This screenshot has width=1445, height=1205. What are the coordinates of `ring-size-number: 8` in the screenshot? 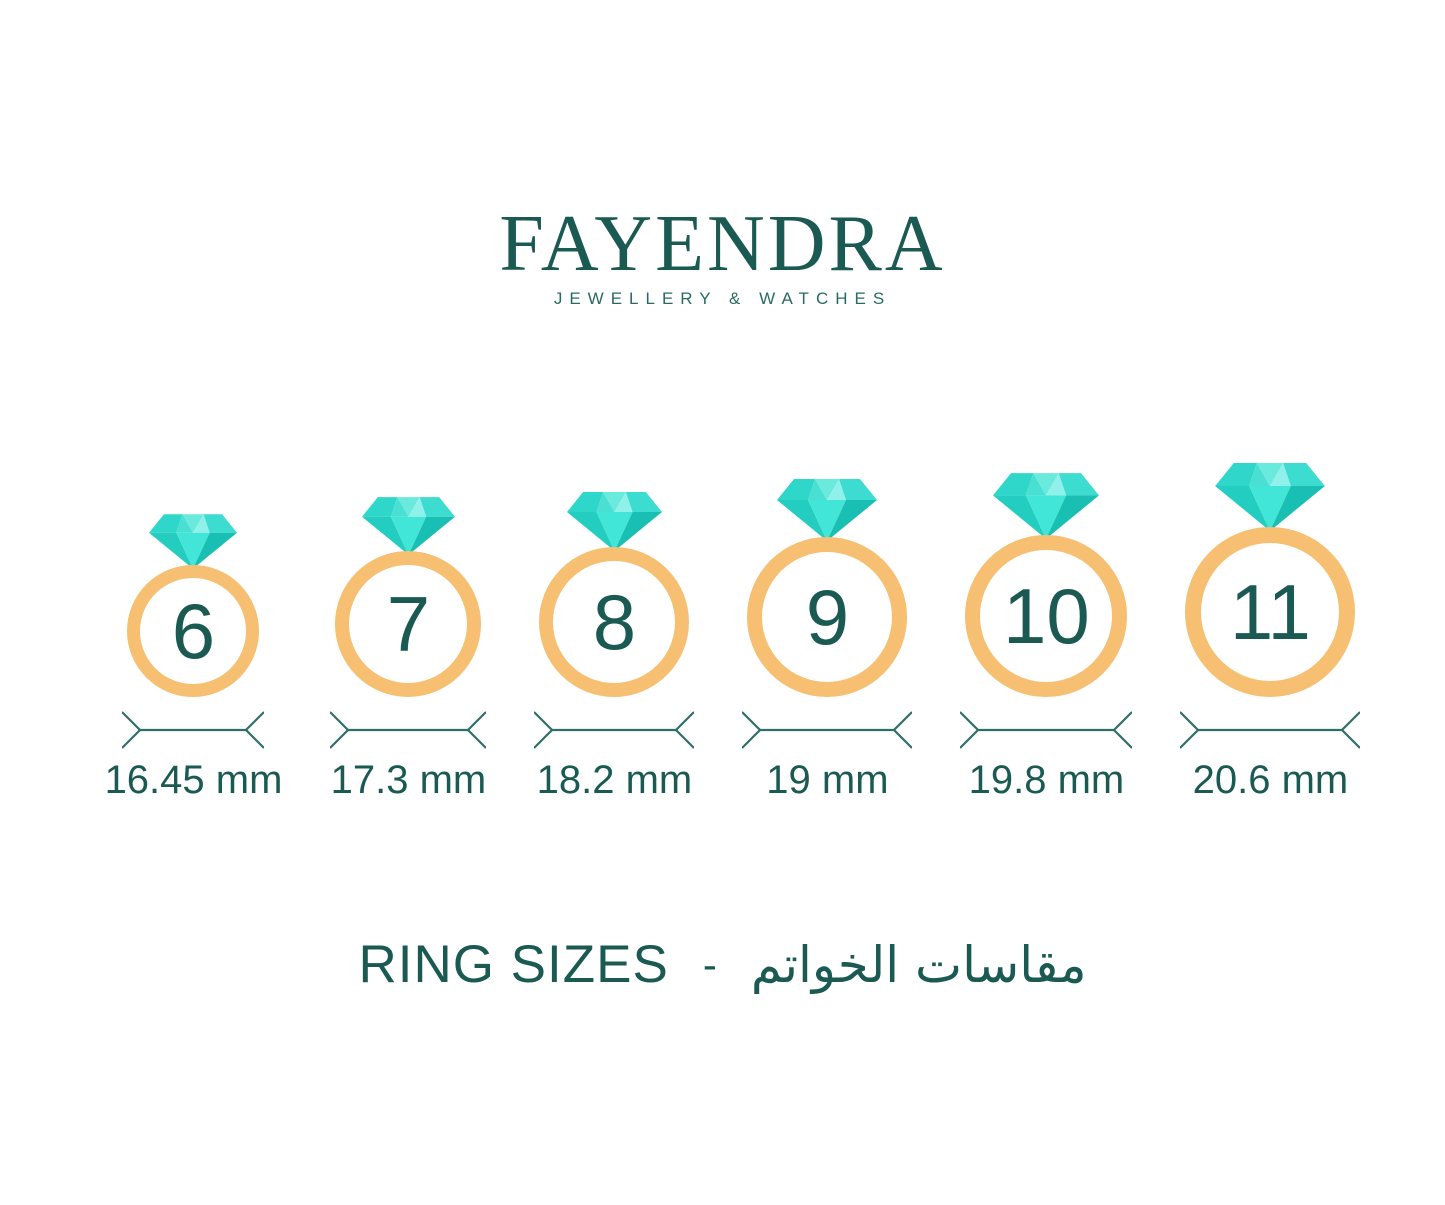 It's located at (614, 622).